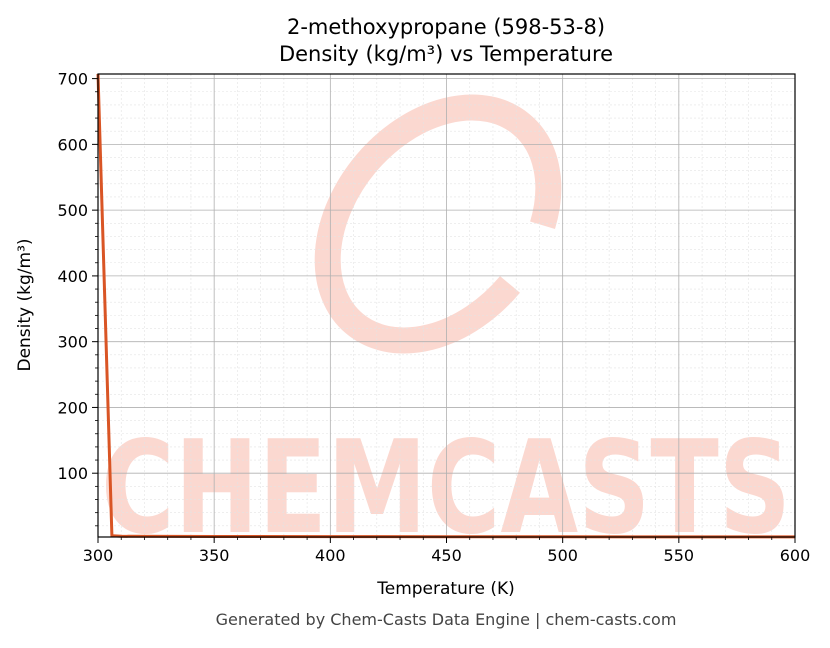 This screenshot has width=830, height=648. Describe the element at coordinates (562, 555) in the screenshot. I see `x-tick-label: 500` at that location.